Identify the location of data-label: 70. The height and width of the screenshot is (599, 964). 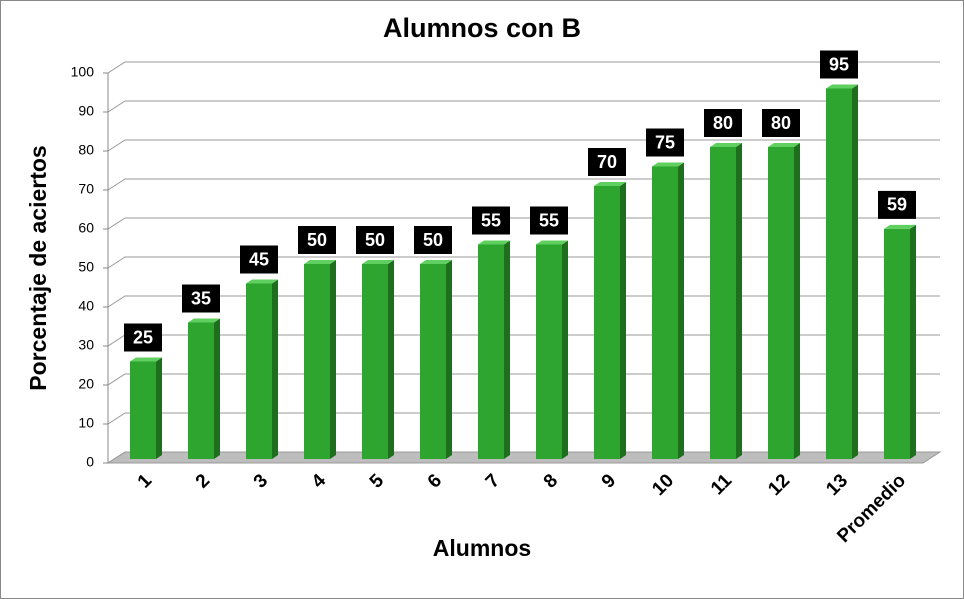
(607, 162).